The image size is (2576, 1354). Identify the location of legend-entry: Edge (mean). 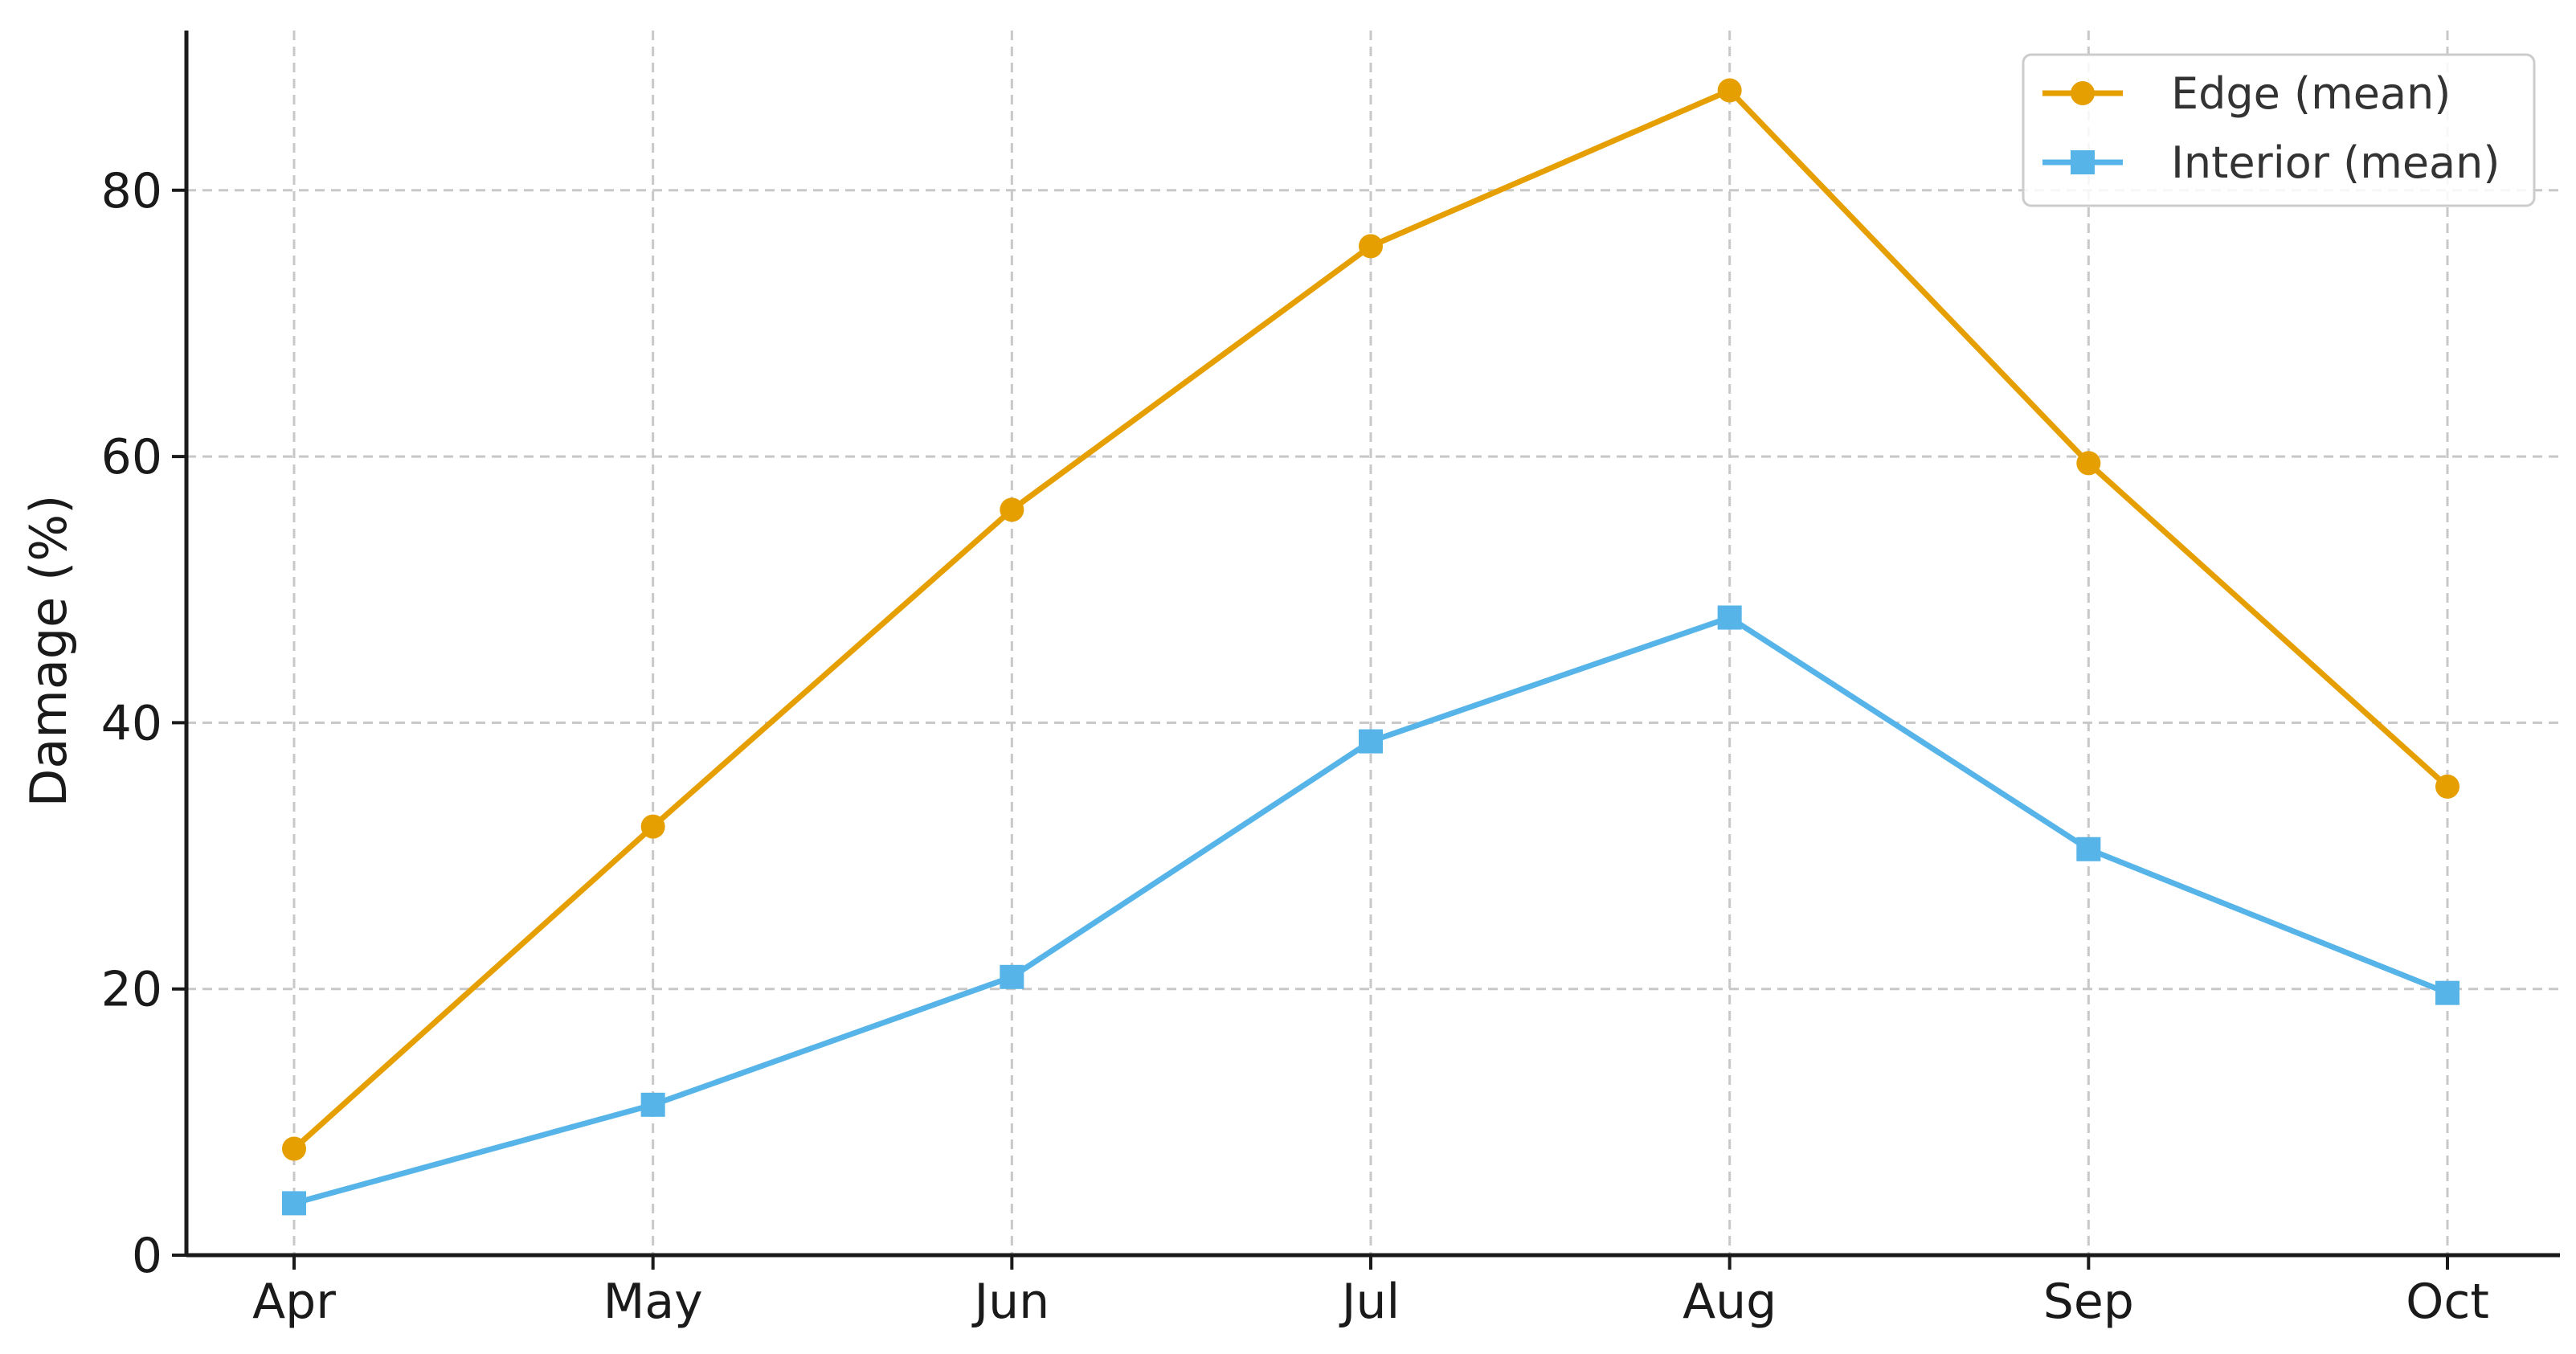
(2246, 93).